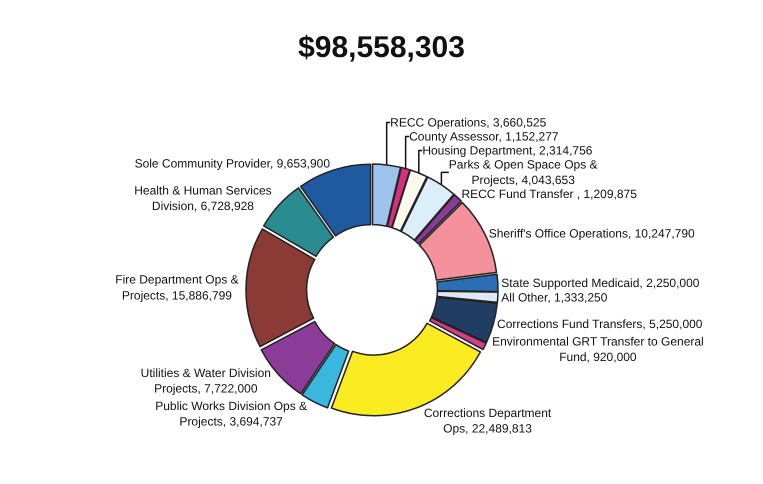  Describe the element at coordinates (507, 151) in the screenshot. I see `slice-label: Housing Department, 2,314,756` at that location.